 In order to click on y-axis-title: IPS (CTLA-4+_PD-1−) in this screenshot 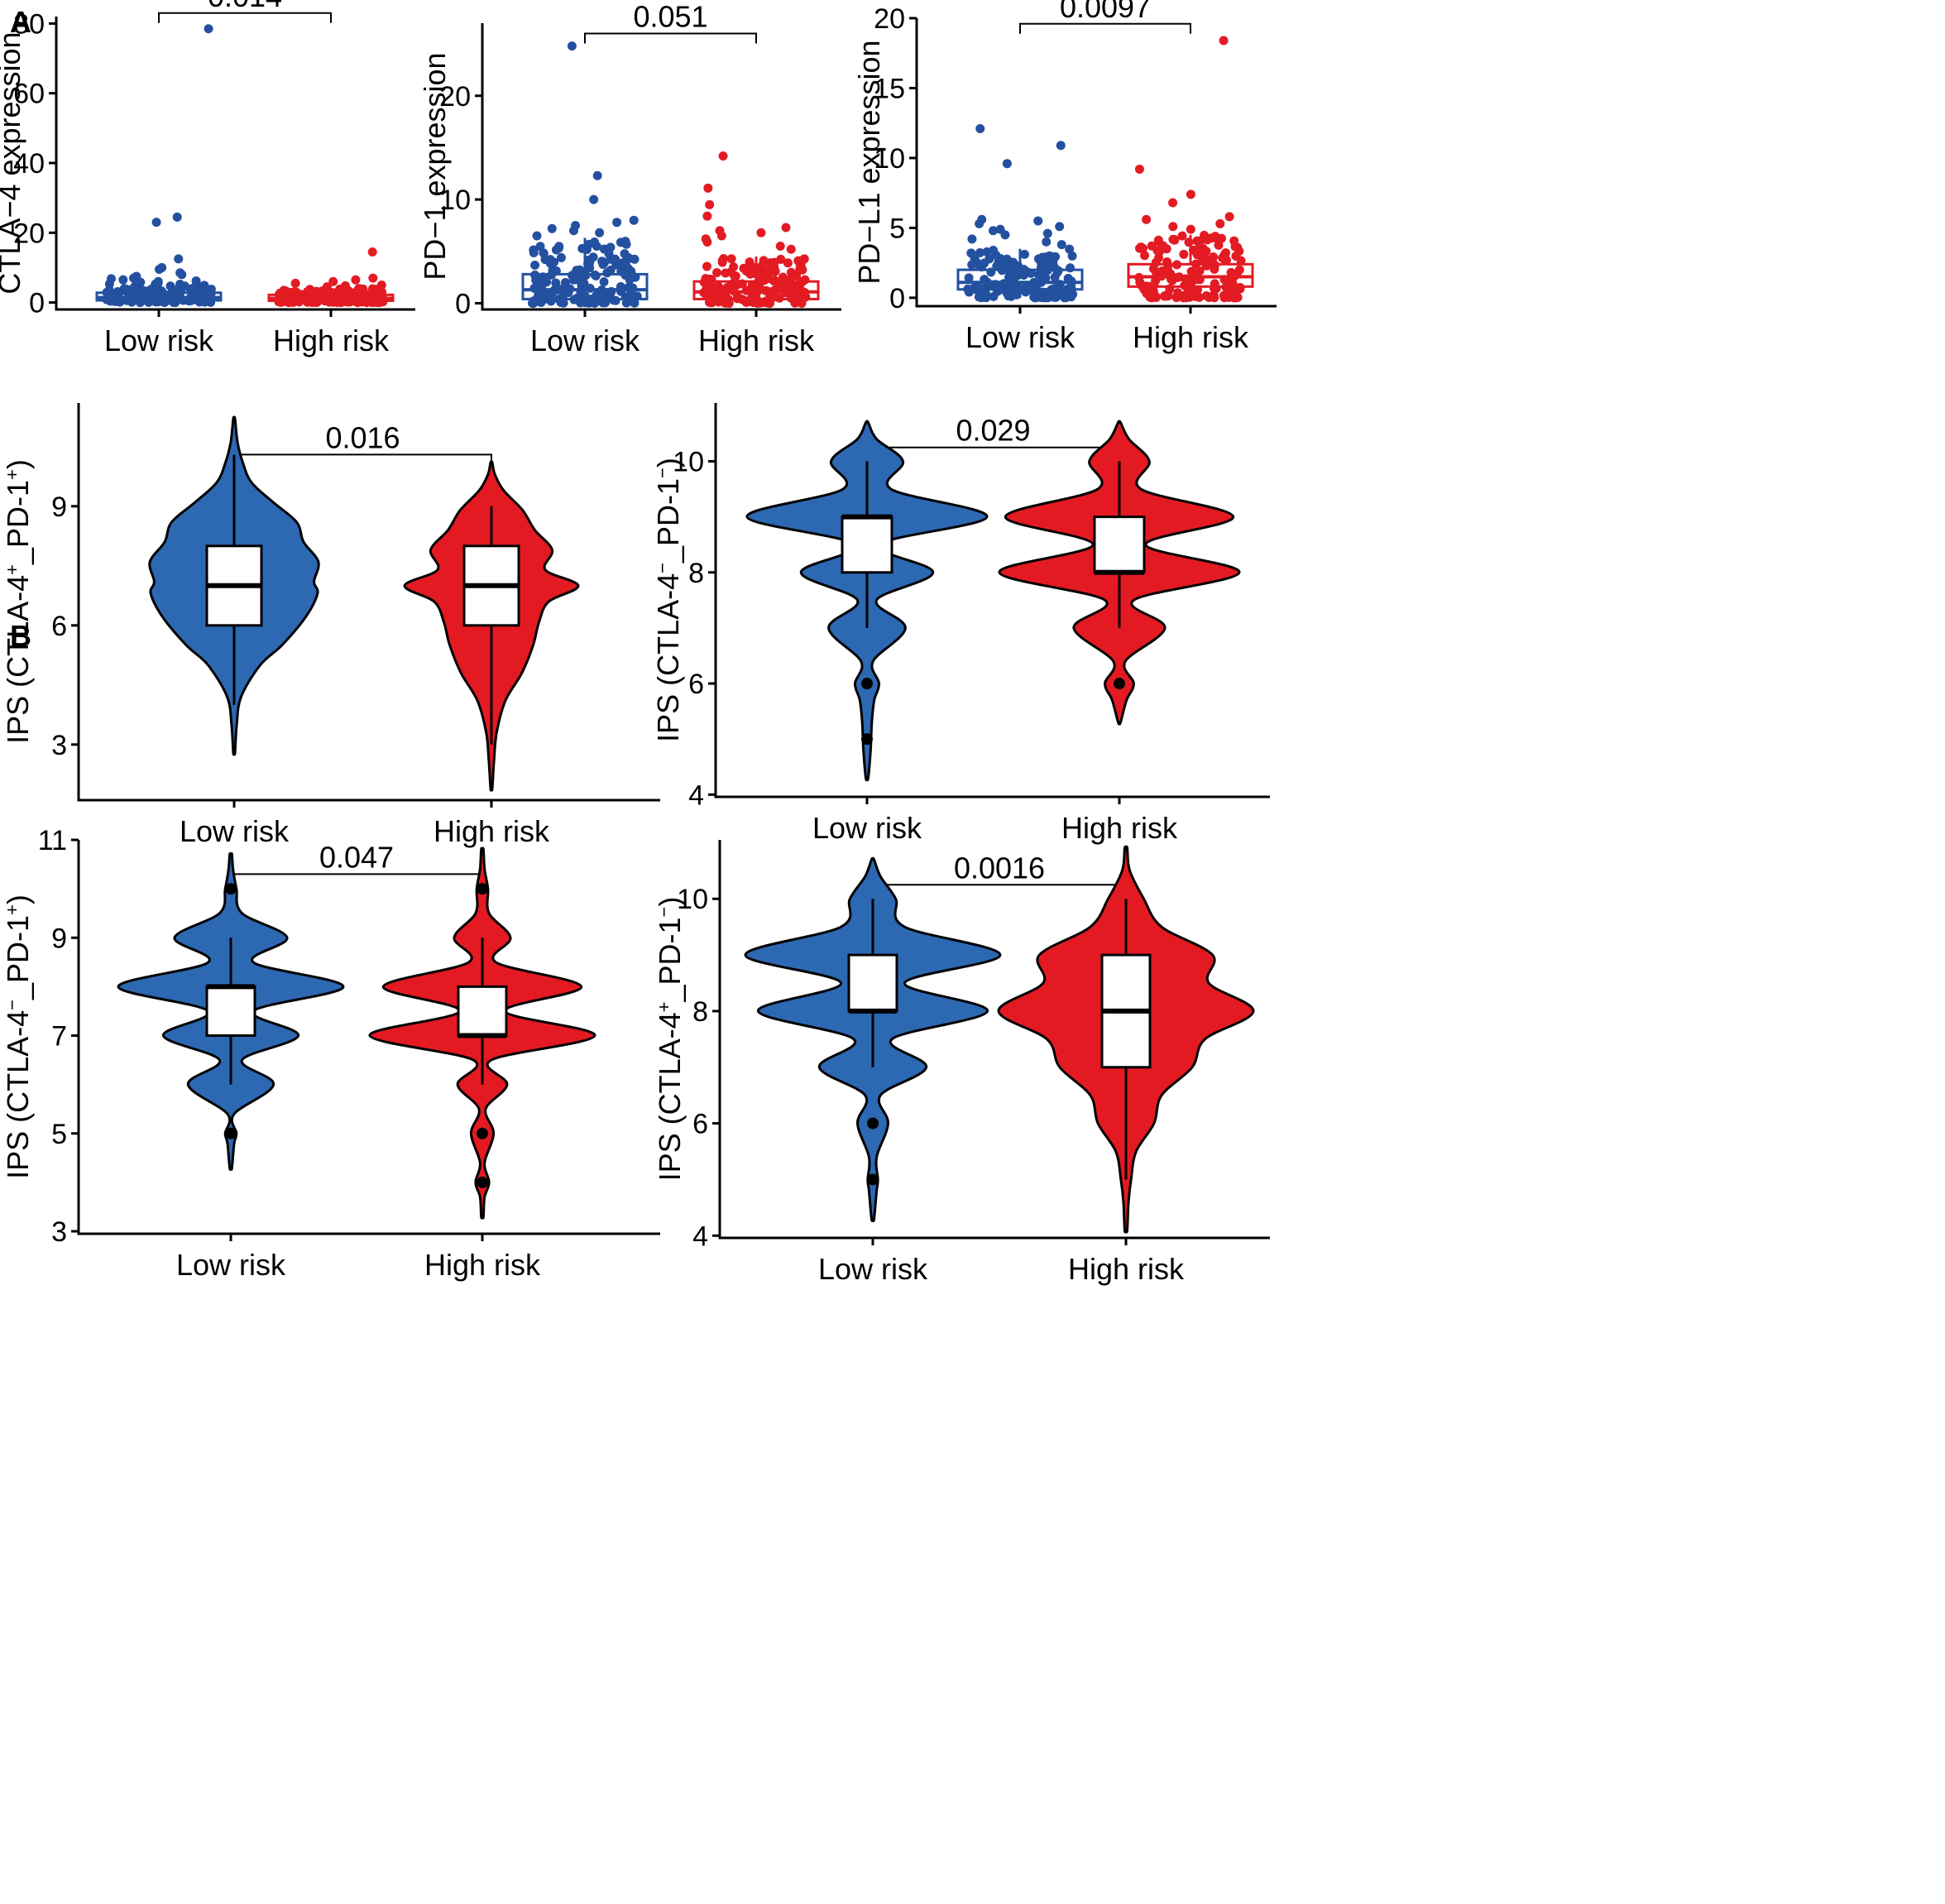, I will do `click(670, 1039)`.